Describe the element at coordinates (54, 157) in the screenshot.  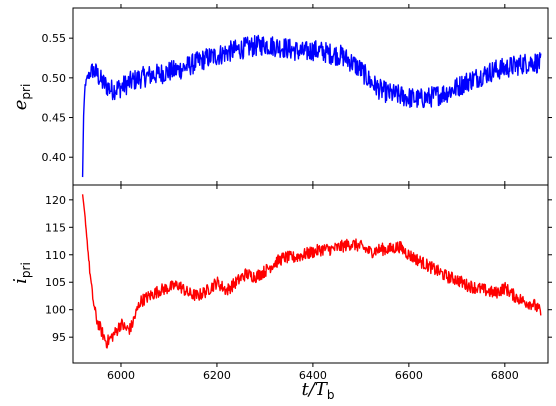
I see `top-ytick-label: 0.40` at that location.